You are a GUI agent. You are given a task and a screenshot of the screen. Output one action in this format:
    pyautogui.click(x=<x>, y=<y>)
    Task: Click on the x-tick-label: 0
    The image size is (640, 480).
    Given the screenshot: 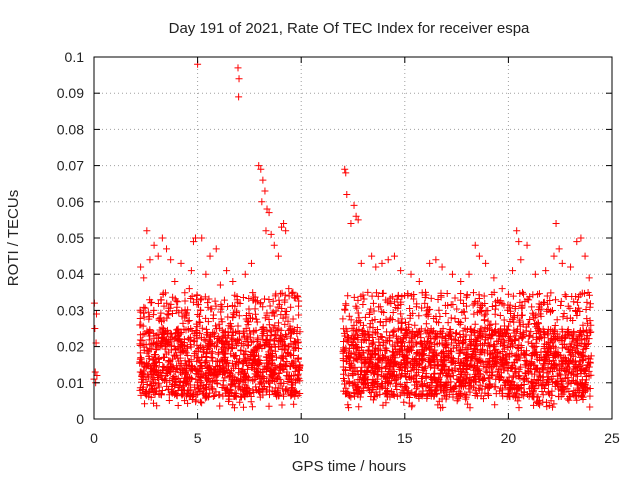 What is the action you would take?
    pyautogui.click(x=94, y=438)
    